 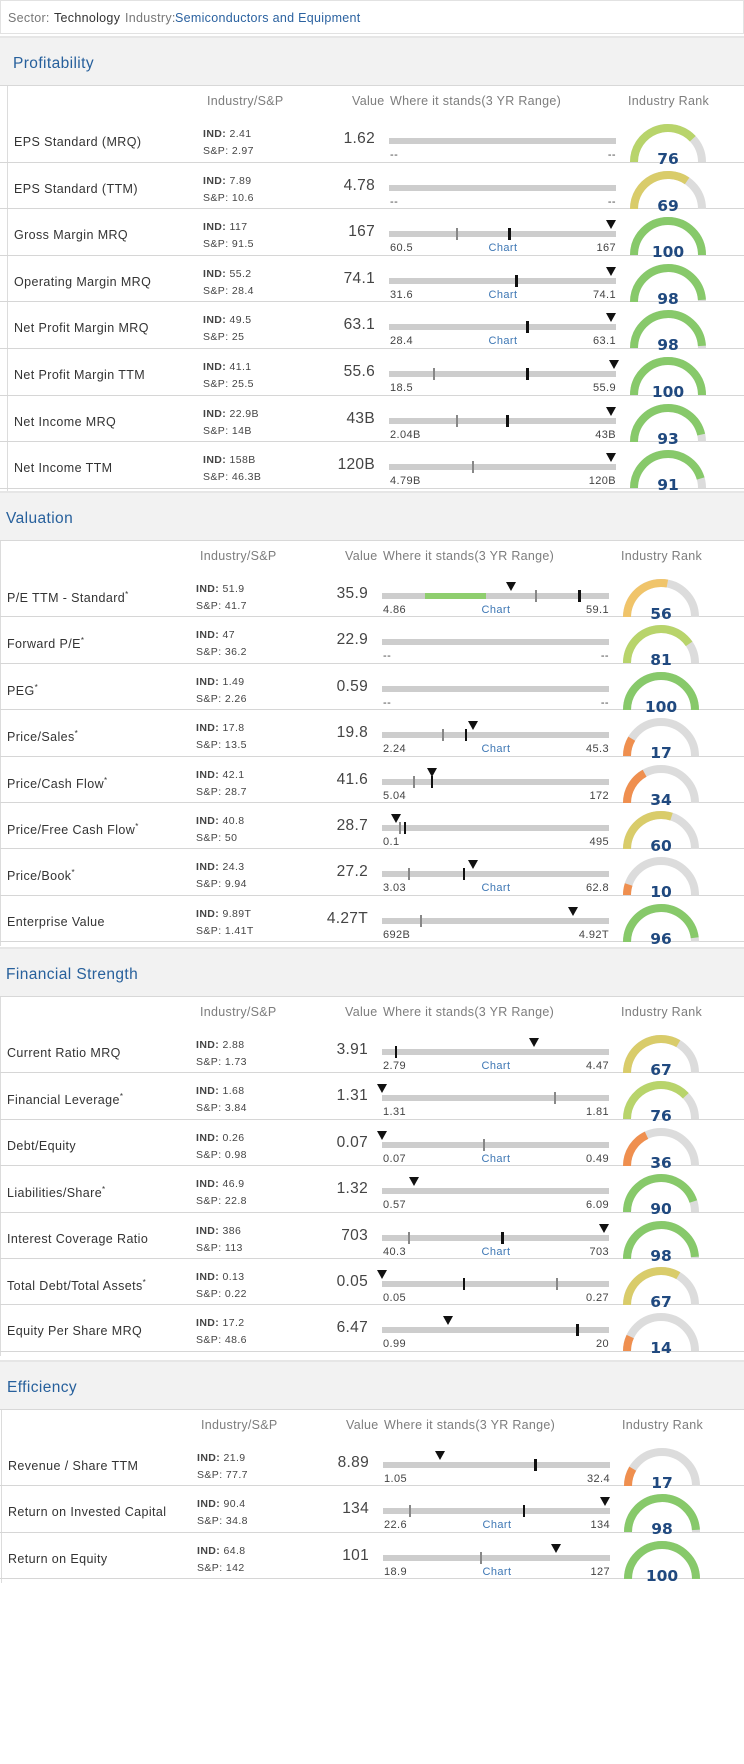 What do you see at coordinates (41, 875) in the screenshot?
I see `metric-name: Price/Book*` at bounding box center [41, 875].